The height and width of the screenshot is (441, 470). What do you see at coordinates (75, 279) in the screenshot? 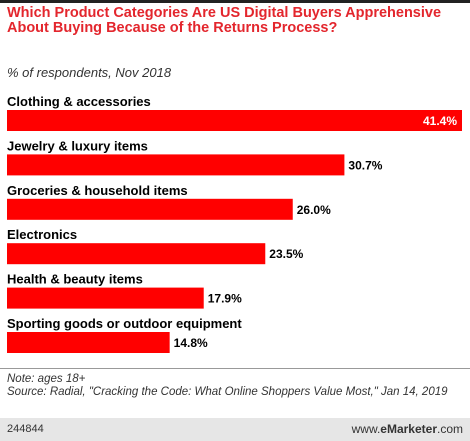
I see `category-label-health-and-beauty-items: Health & beauty items` at bounding box center [75, 279].